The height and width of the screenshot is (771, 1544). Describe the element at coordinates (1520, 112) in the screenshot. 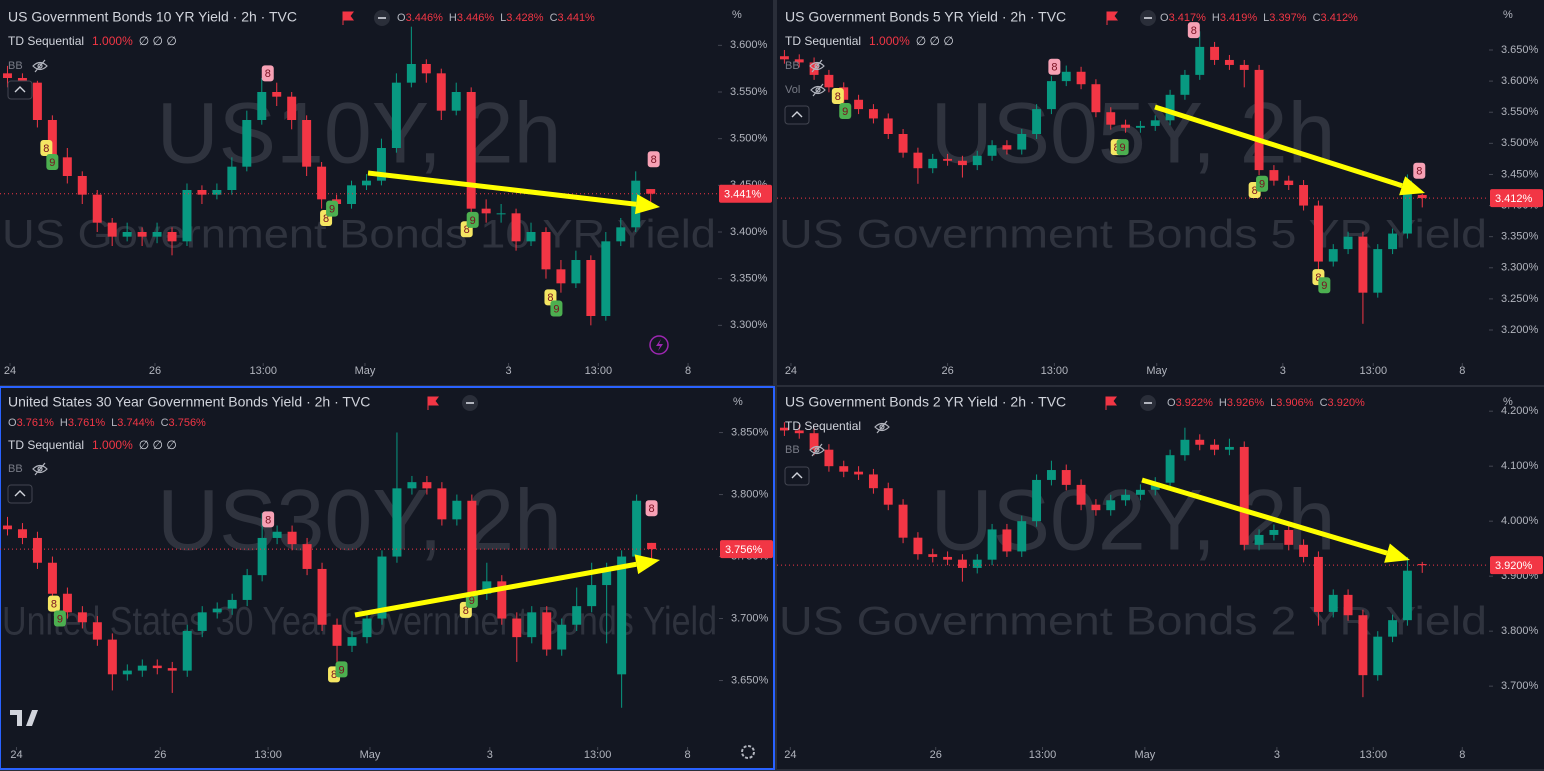

I see `y-tick-label: 3.550%` at that location.